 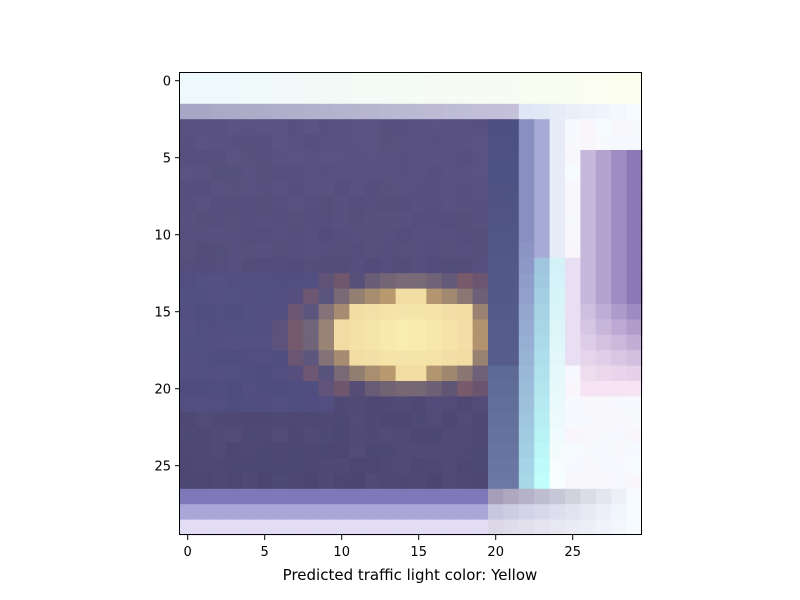 I want to click on y-axis: 0 5 10 15 20 25, so click(x=167, y=275).